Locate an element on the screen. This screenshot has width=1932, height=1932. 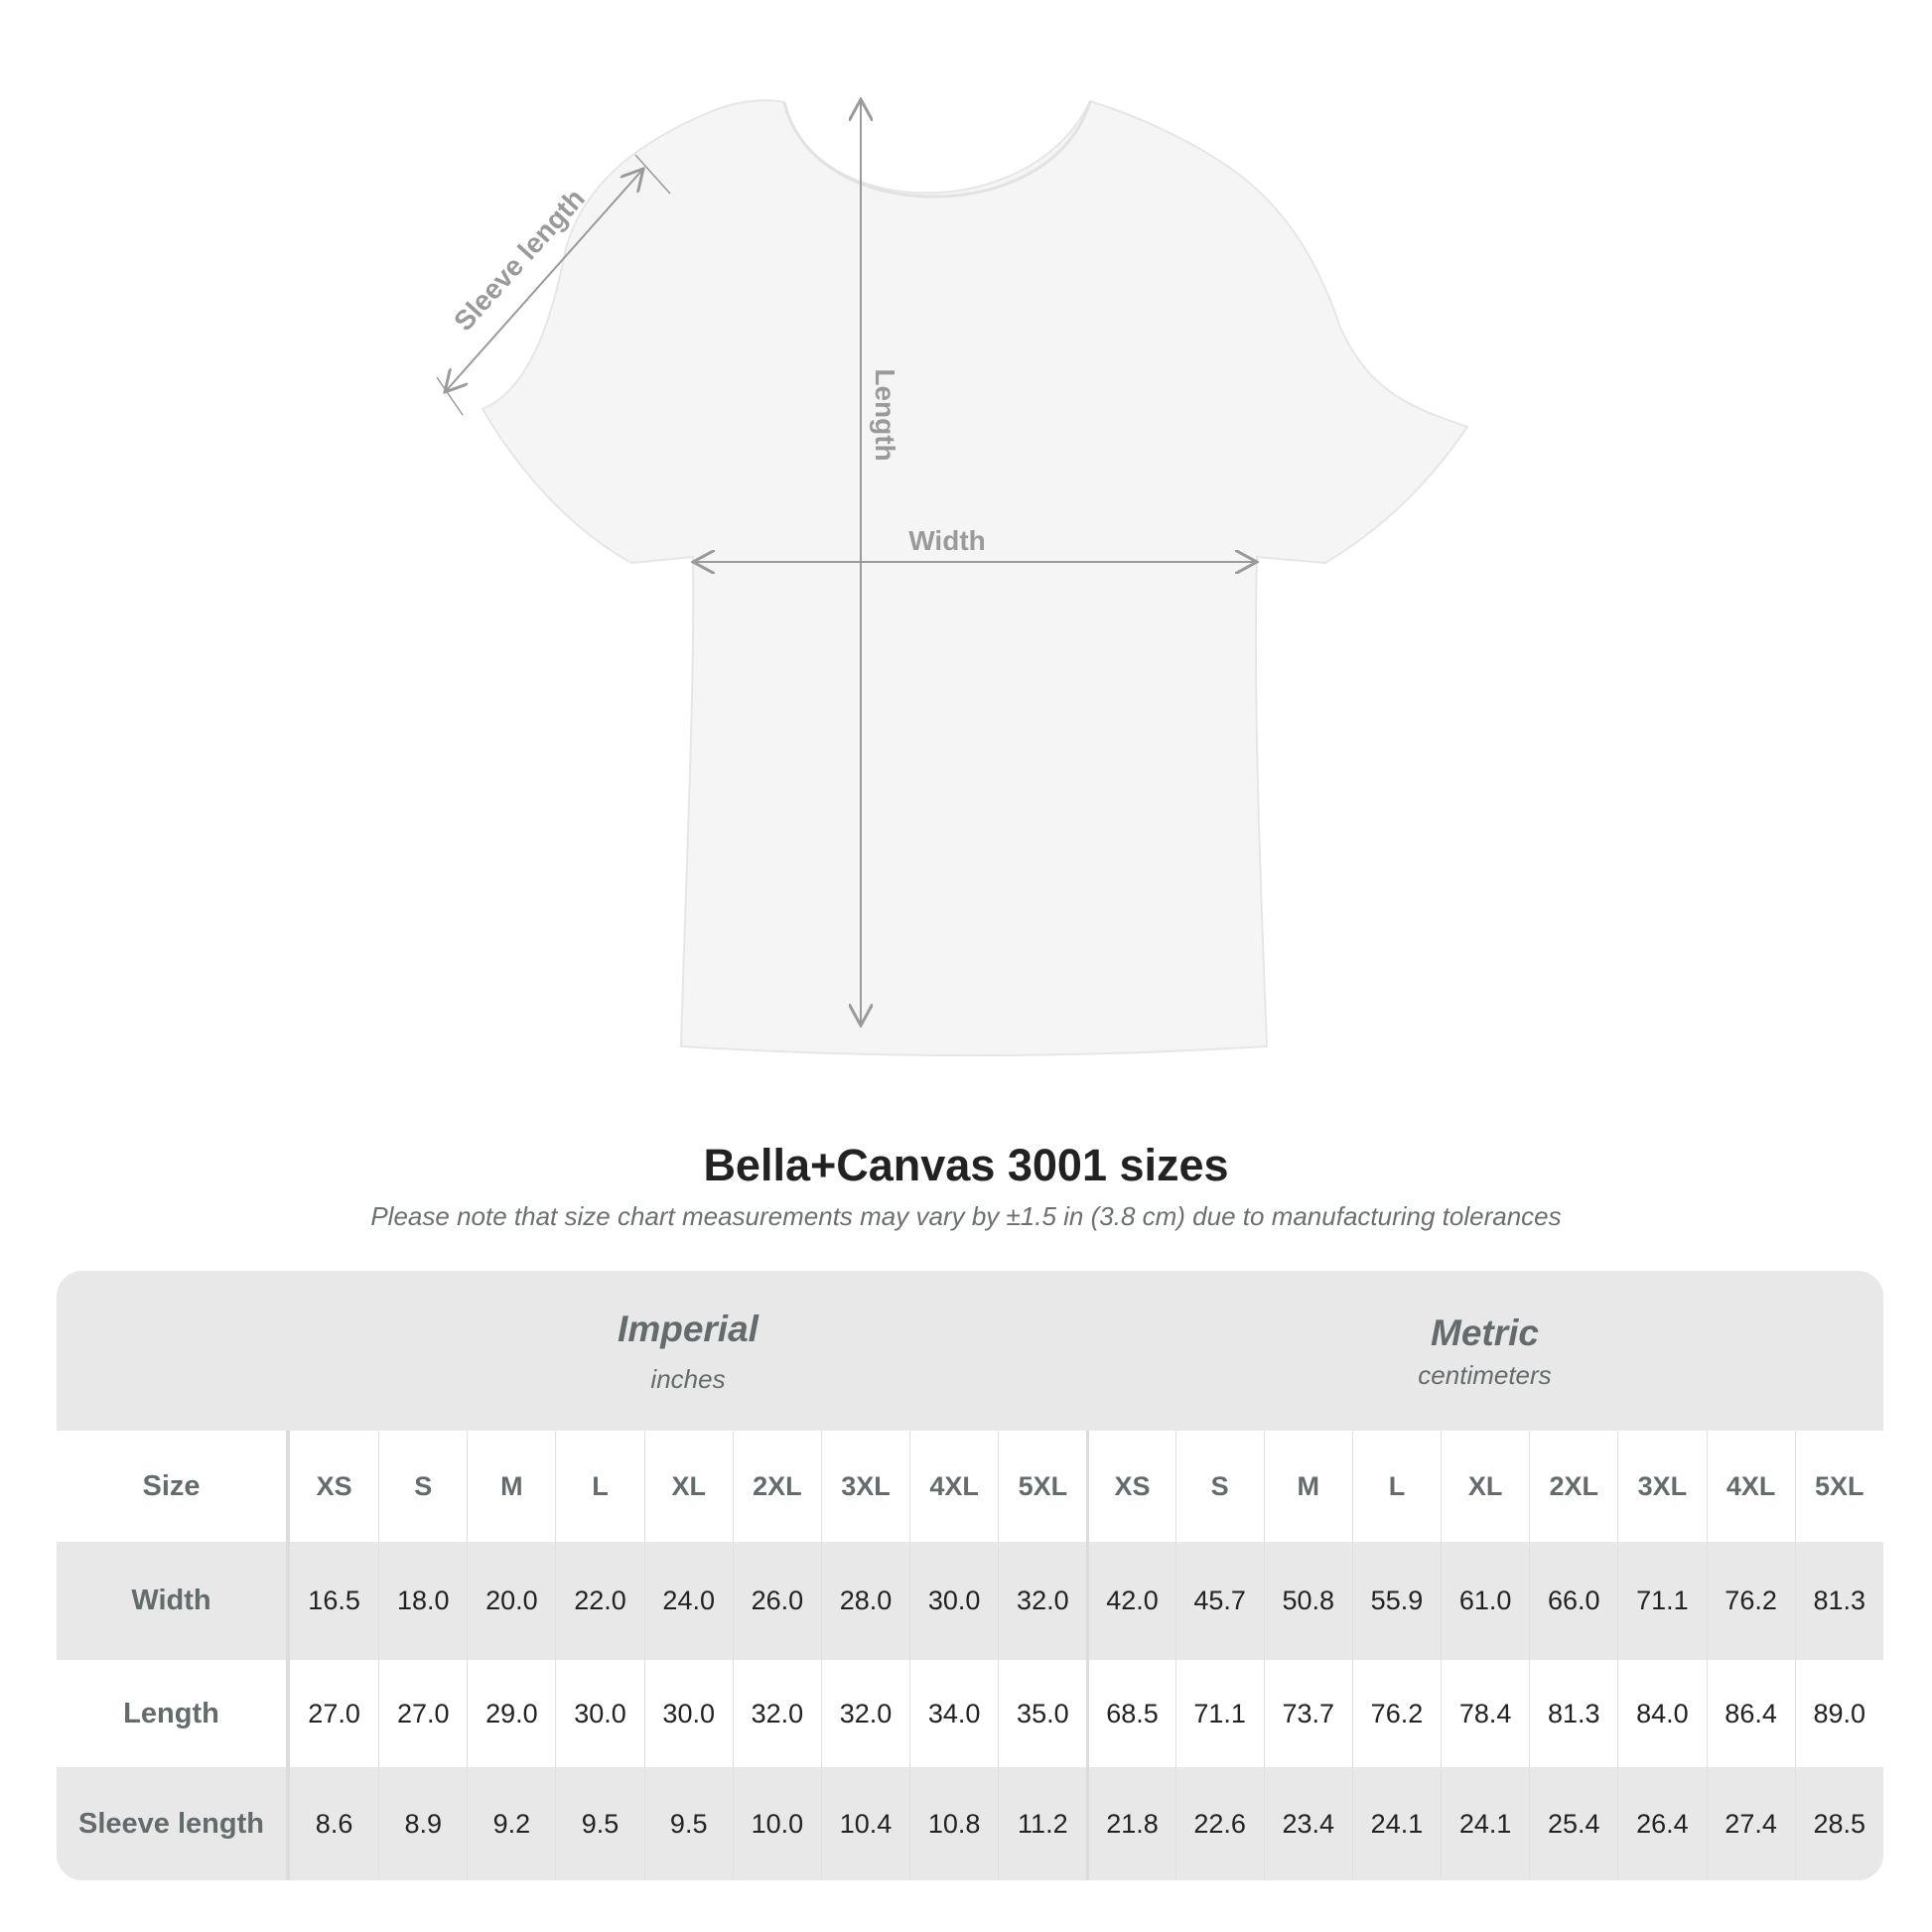
table-cell: 89.0 is located at coordinates (1839, 1714).